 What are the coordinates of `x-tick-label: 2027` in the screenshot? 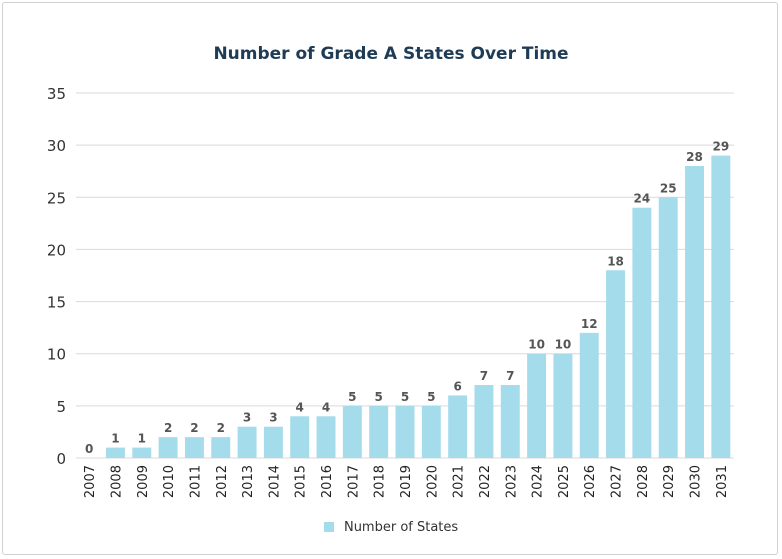 It's located at (617, 481).